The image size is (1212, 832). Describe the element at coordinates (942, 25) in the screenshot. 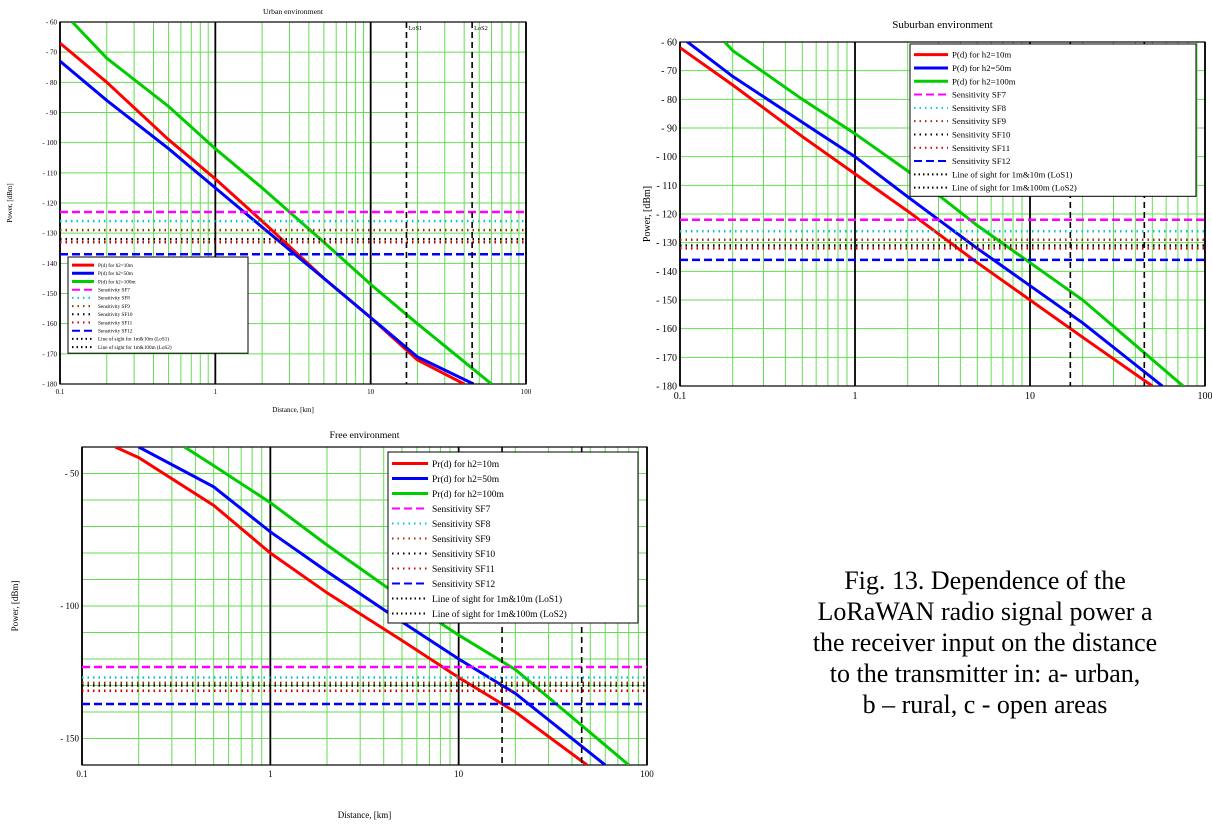

I see `chart-title: Suburban environment` at that location.